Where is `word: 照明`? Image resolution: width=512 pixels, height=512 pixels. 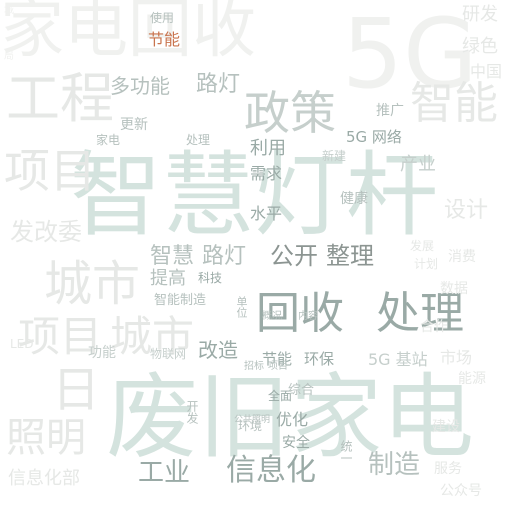
word: 照明 is located at coordinates (46, 438).